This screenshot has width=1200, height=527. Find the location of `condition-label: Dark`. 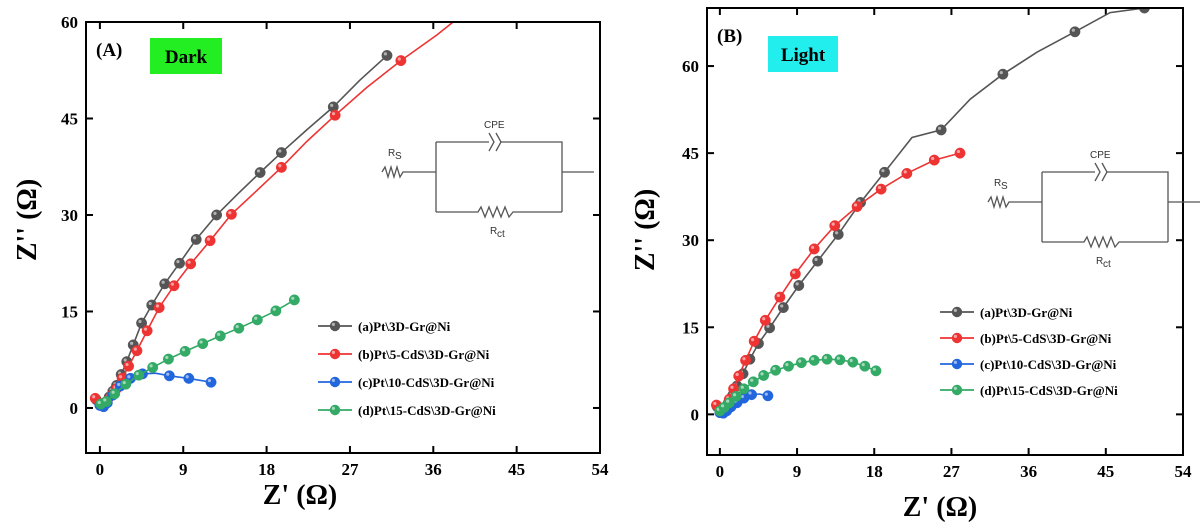

condition-label: Dark is located at coordinates (186, 57).